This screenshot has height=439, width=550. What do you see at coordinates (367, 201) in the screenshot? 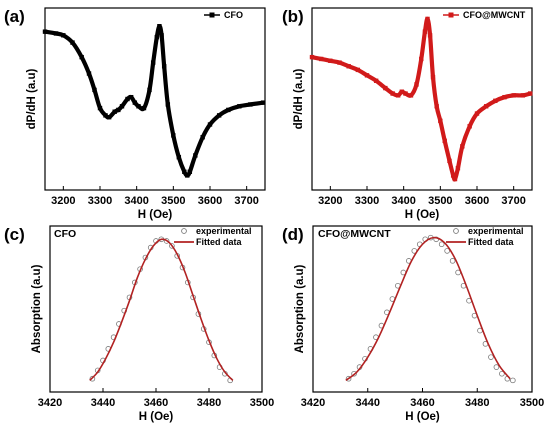
I see `x-tick-label: 3300` at bounding box center [367, 201].